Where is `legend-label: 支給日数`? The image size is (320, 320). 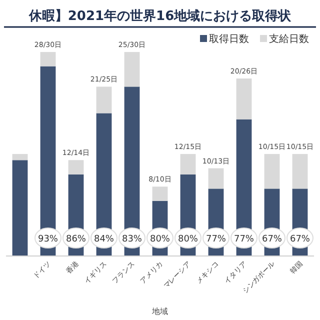
legend-label: 支給日数 is located at coordinates (289, 39).